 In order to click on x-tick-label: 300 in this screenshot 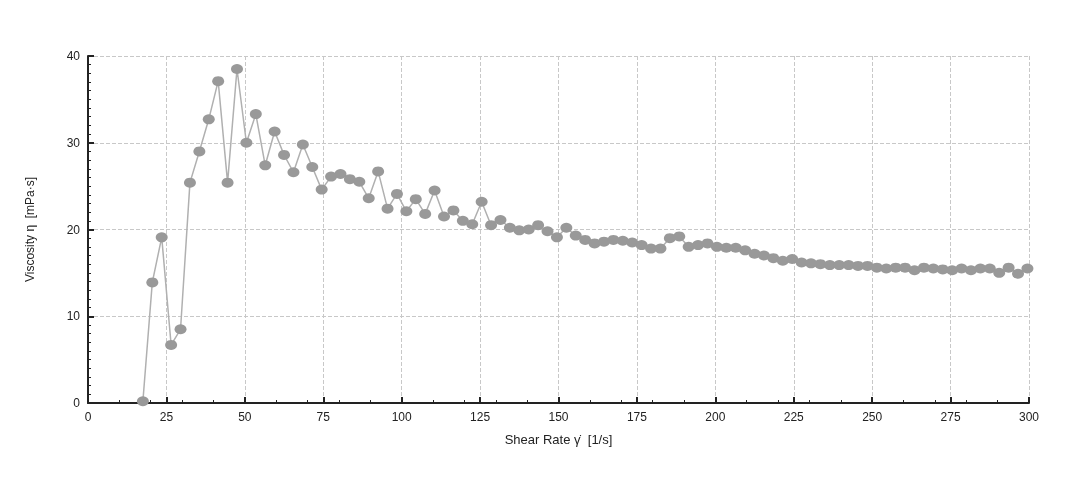, I will do `click(1029, 417)`.